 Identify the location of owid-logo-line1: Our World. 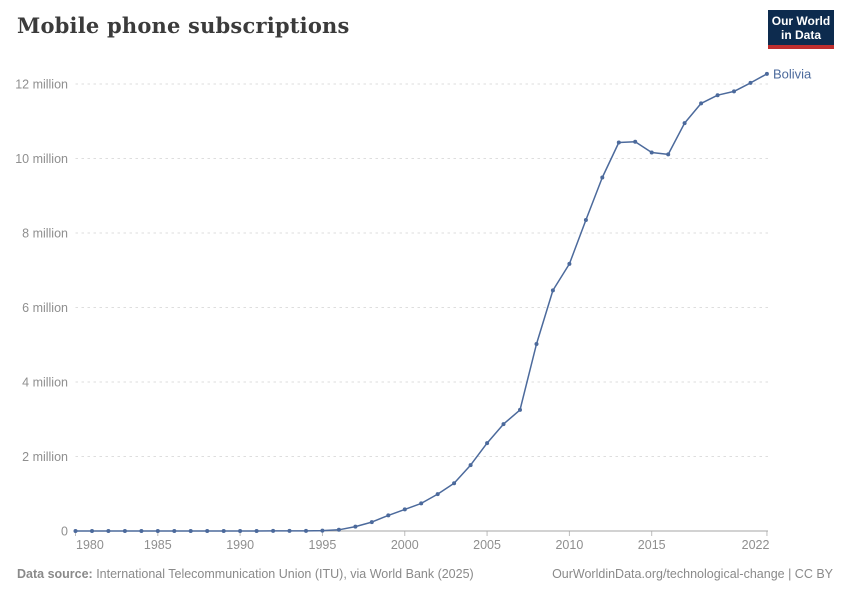
(801, 20).